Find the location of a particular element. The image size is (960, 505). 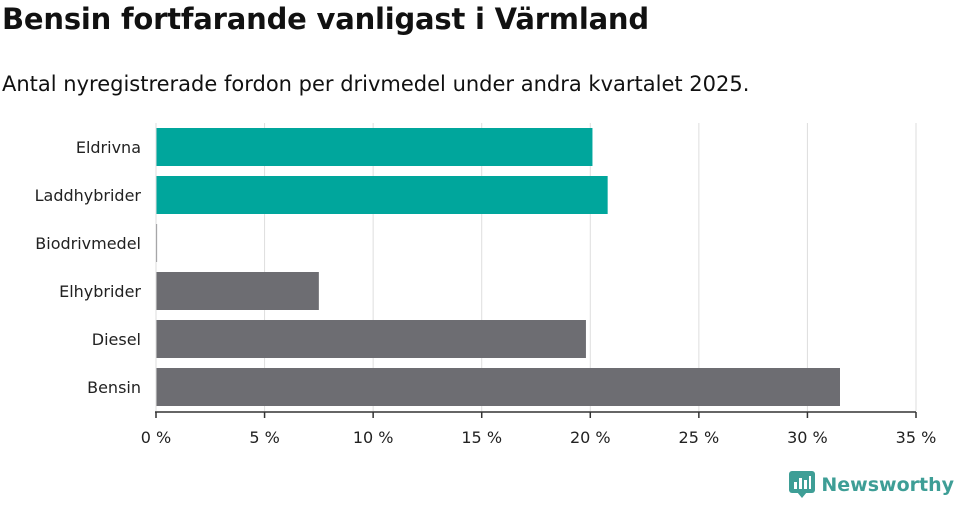

bar-laddhybrider is located at coordinates (382, 195).